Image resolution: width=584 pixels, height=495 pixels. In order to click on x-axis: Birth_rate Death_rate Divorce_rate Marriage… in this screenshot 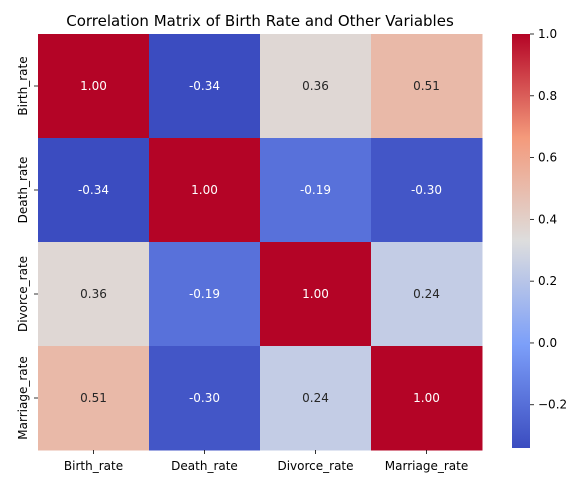, I will do `click(266, 461)`.